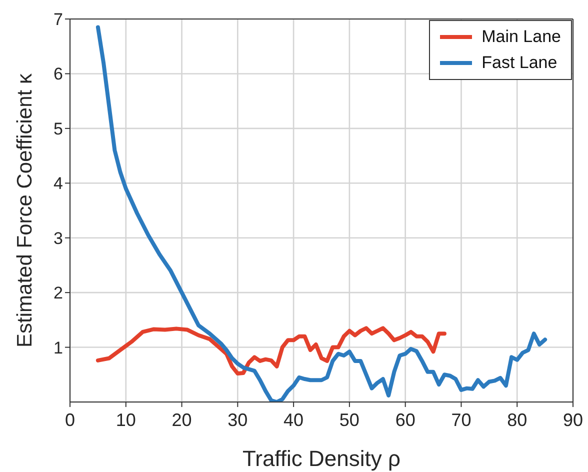 This screenshot has height=472, width=588. What do you see at coordinates (58, 293) in the screenshot?
I see `y-tick-label: 2` at bounding box center [58, 293].